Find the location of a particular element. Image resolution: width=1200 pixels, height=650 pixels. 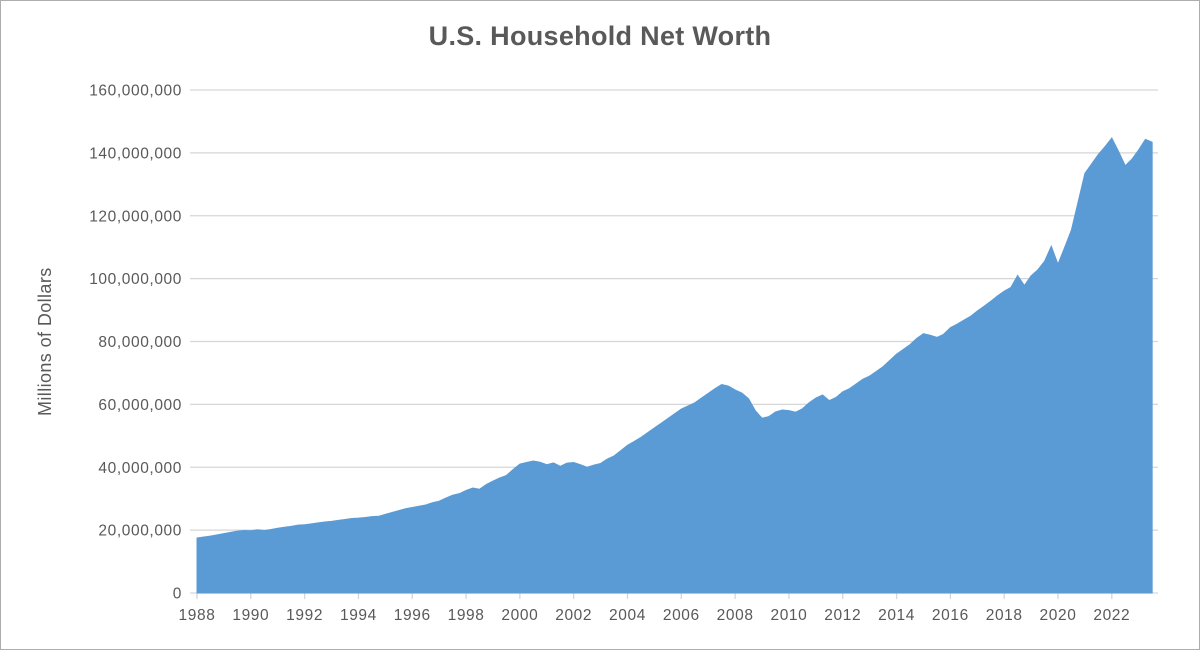

x-tick-label: 1988 is located at coordinates (197, 615).